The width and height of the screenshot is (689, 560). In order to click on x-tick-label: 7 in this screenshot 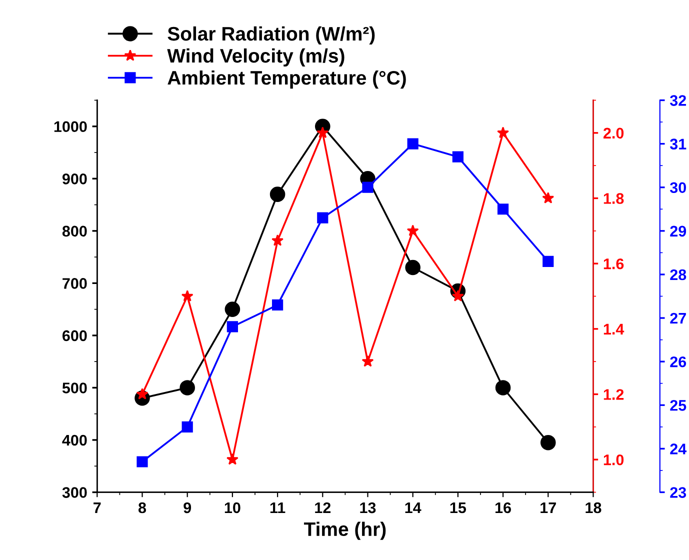, I will do `click(97, 508)`.